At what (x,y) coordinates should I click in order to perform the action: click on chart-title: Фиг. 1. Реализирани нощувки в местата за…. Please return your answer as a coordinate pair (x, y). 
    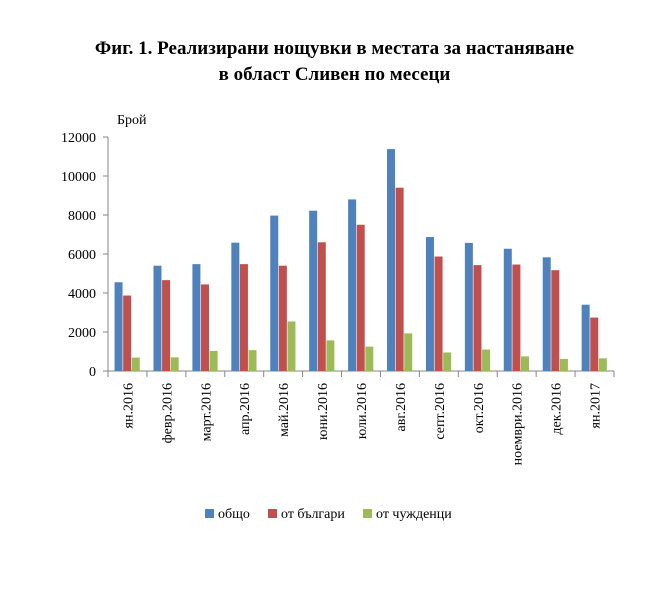
    Looking at the image, I should click on (334, 62).